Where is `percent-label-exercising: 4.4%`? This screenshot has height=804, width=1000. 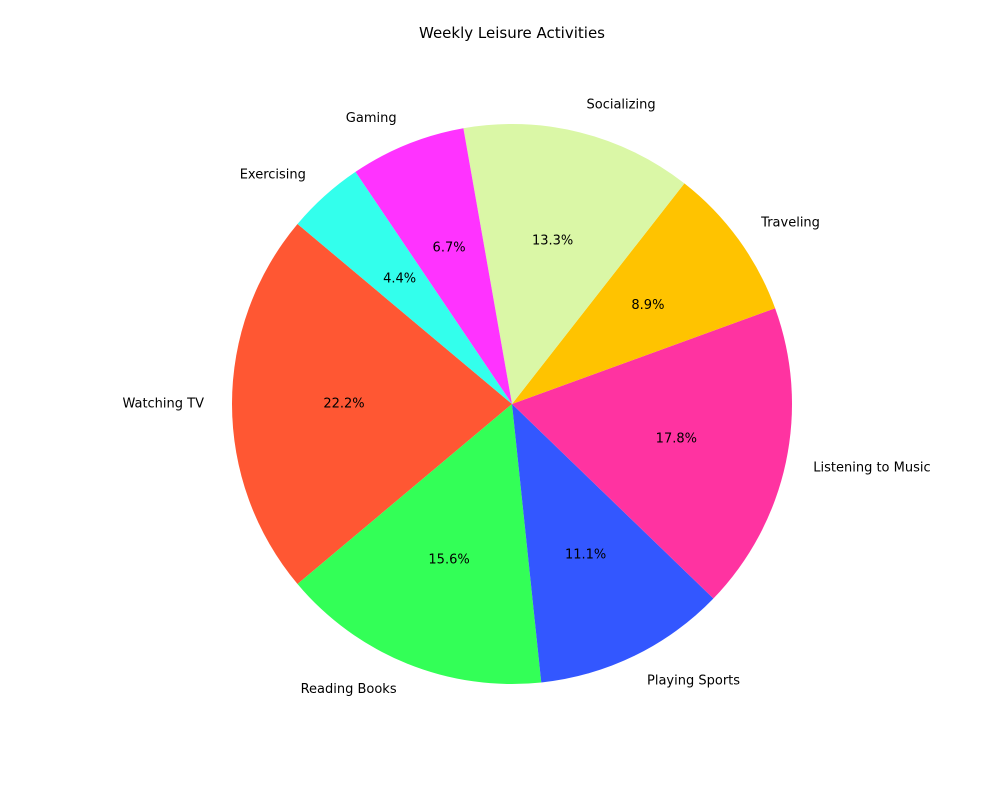 percent-label-exercising: 4.4% is located at coordinates (399, 279).